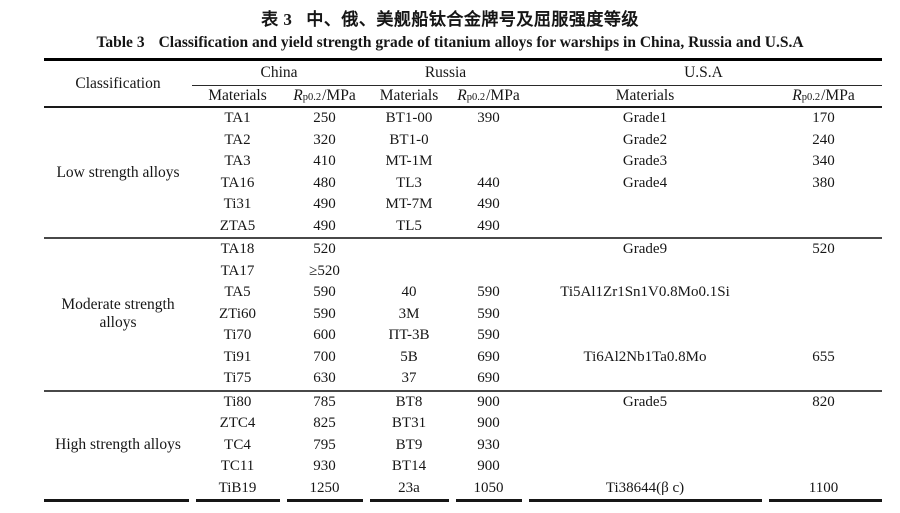  What do you see at coordinates (237, 335) in the screenshot?
I see `table-cell: Ti70` at bounding box center [237, 335].